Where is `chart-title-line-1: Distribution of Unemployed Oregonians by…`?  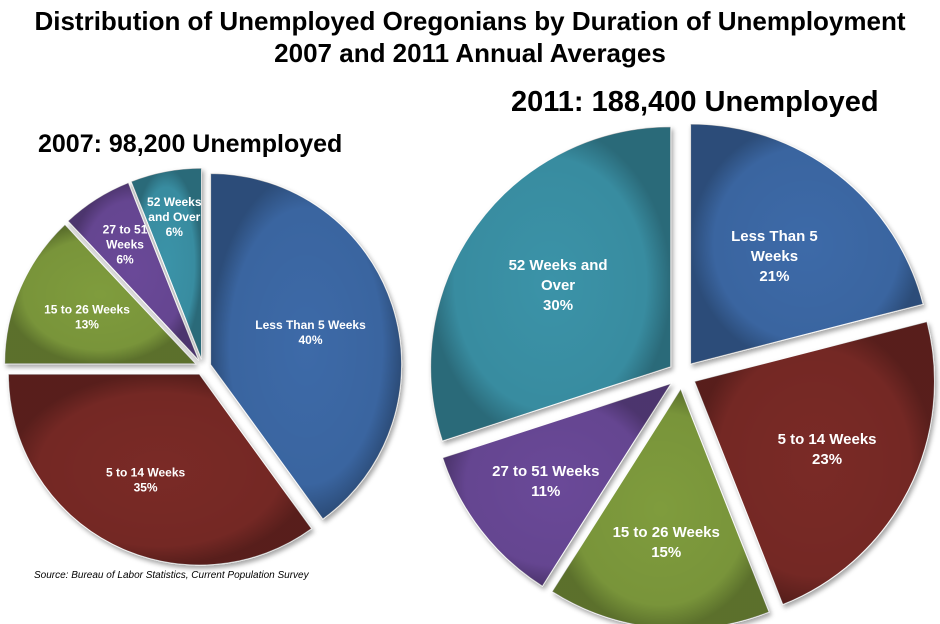 chart-title-line-1: Distribution of Unemployed Oregonians by… is located at coordinates (470, 21).